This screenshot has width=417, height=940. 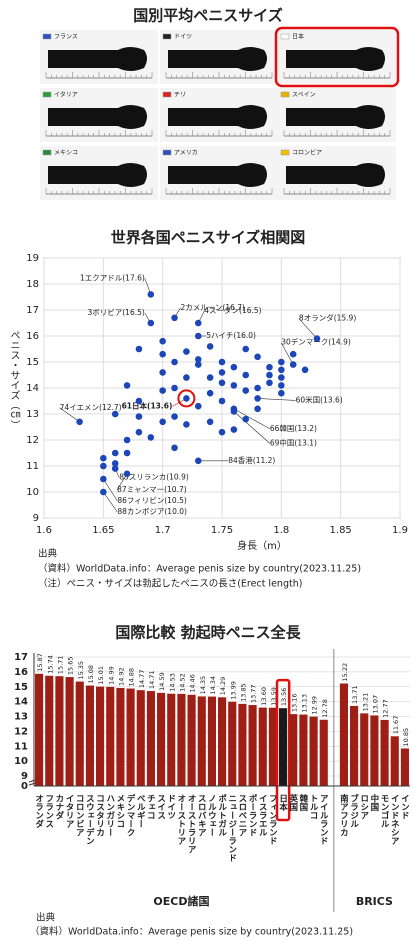 I want to click on country-label: ドイツ, so click(x=183, y=37).